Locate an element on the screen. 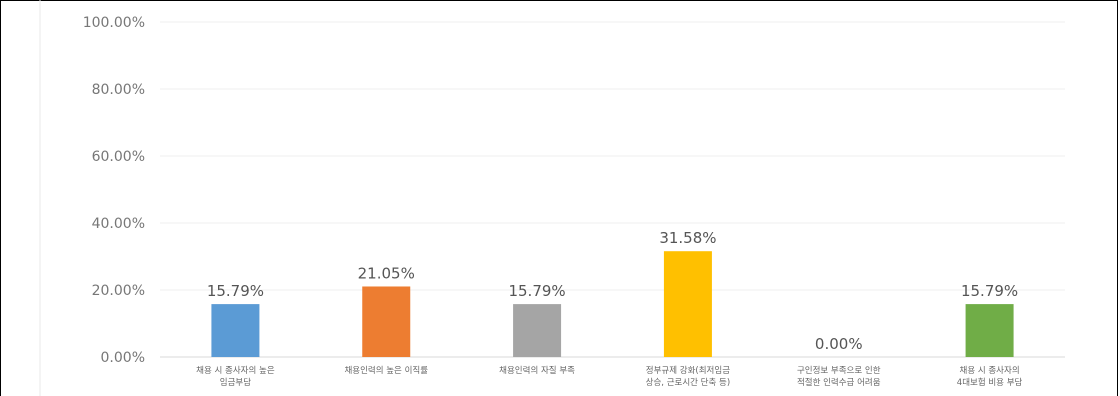  category-label: 상승, 근로시간 단축 등) is located at coordinates (688, 382).